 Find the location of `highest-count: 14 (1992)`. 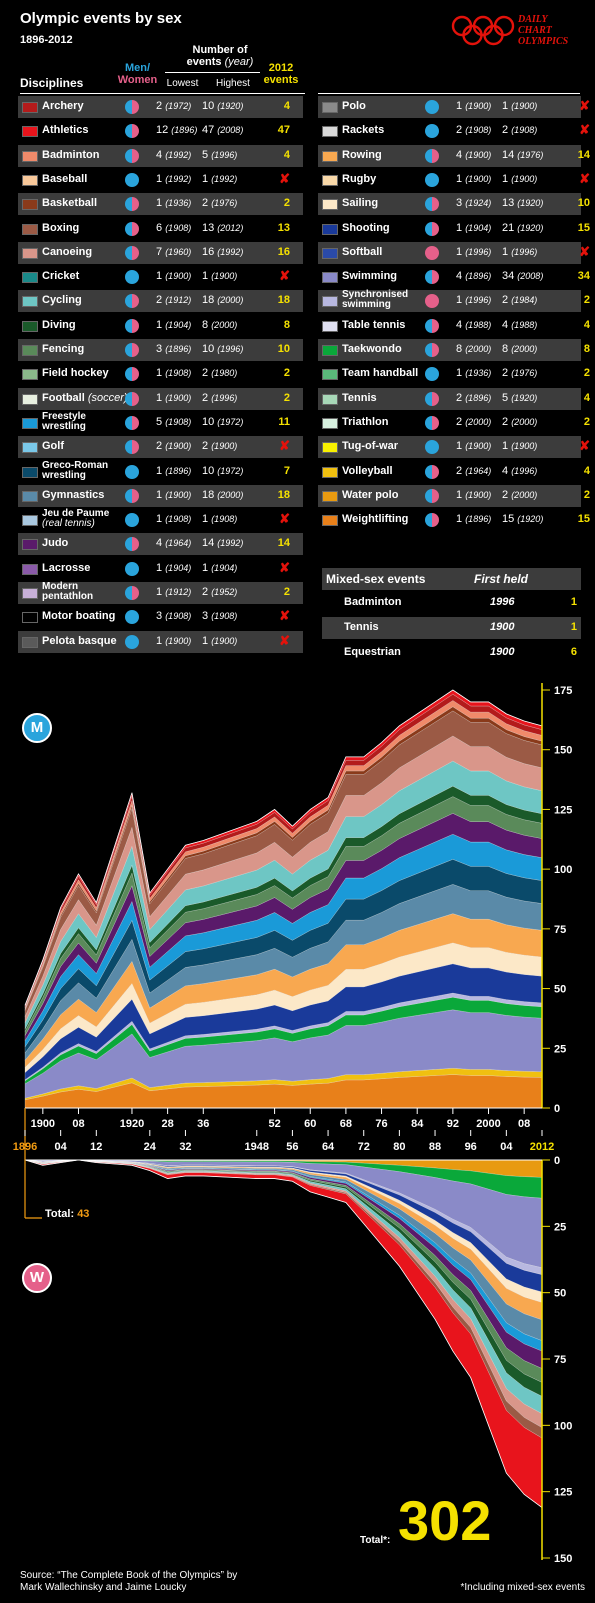

highest-count: 14 (1992) is located at coordinates (223, 543).